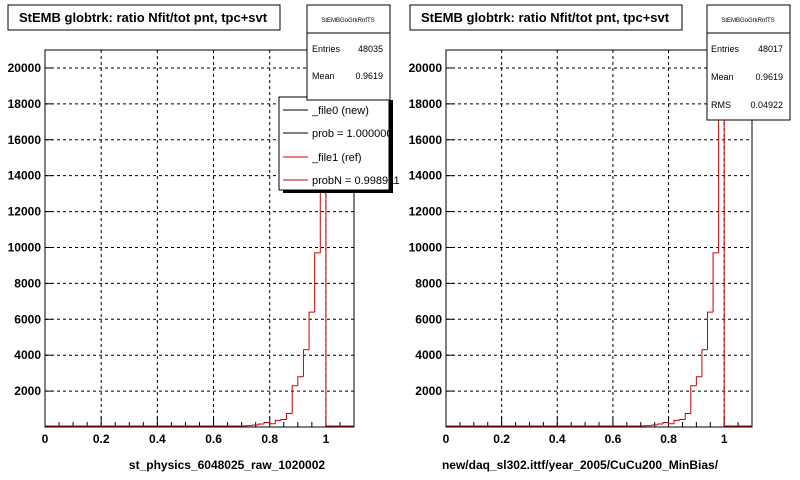  Describe the element at coordinates (336, 158) in the screenshot. I see `legend-label-ref: _file1 (ref)` at that location.